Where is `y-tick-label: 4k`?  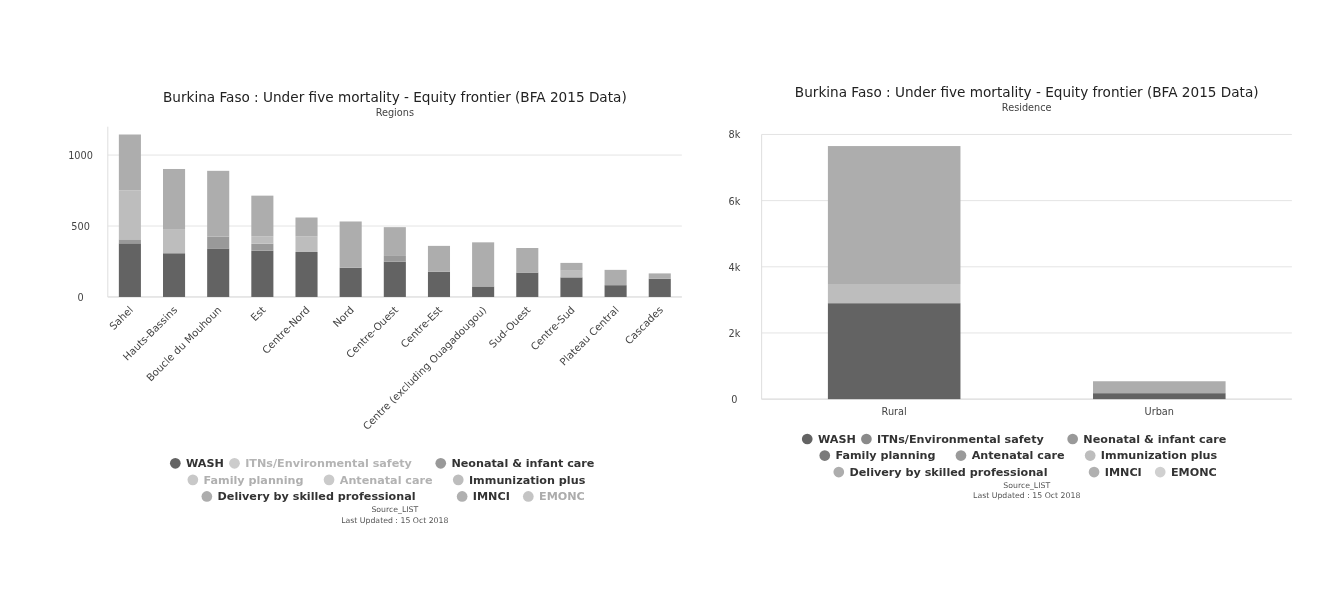 y-tick-label: 4k is located at coordinates (734, 267).